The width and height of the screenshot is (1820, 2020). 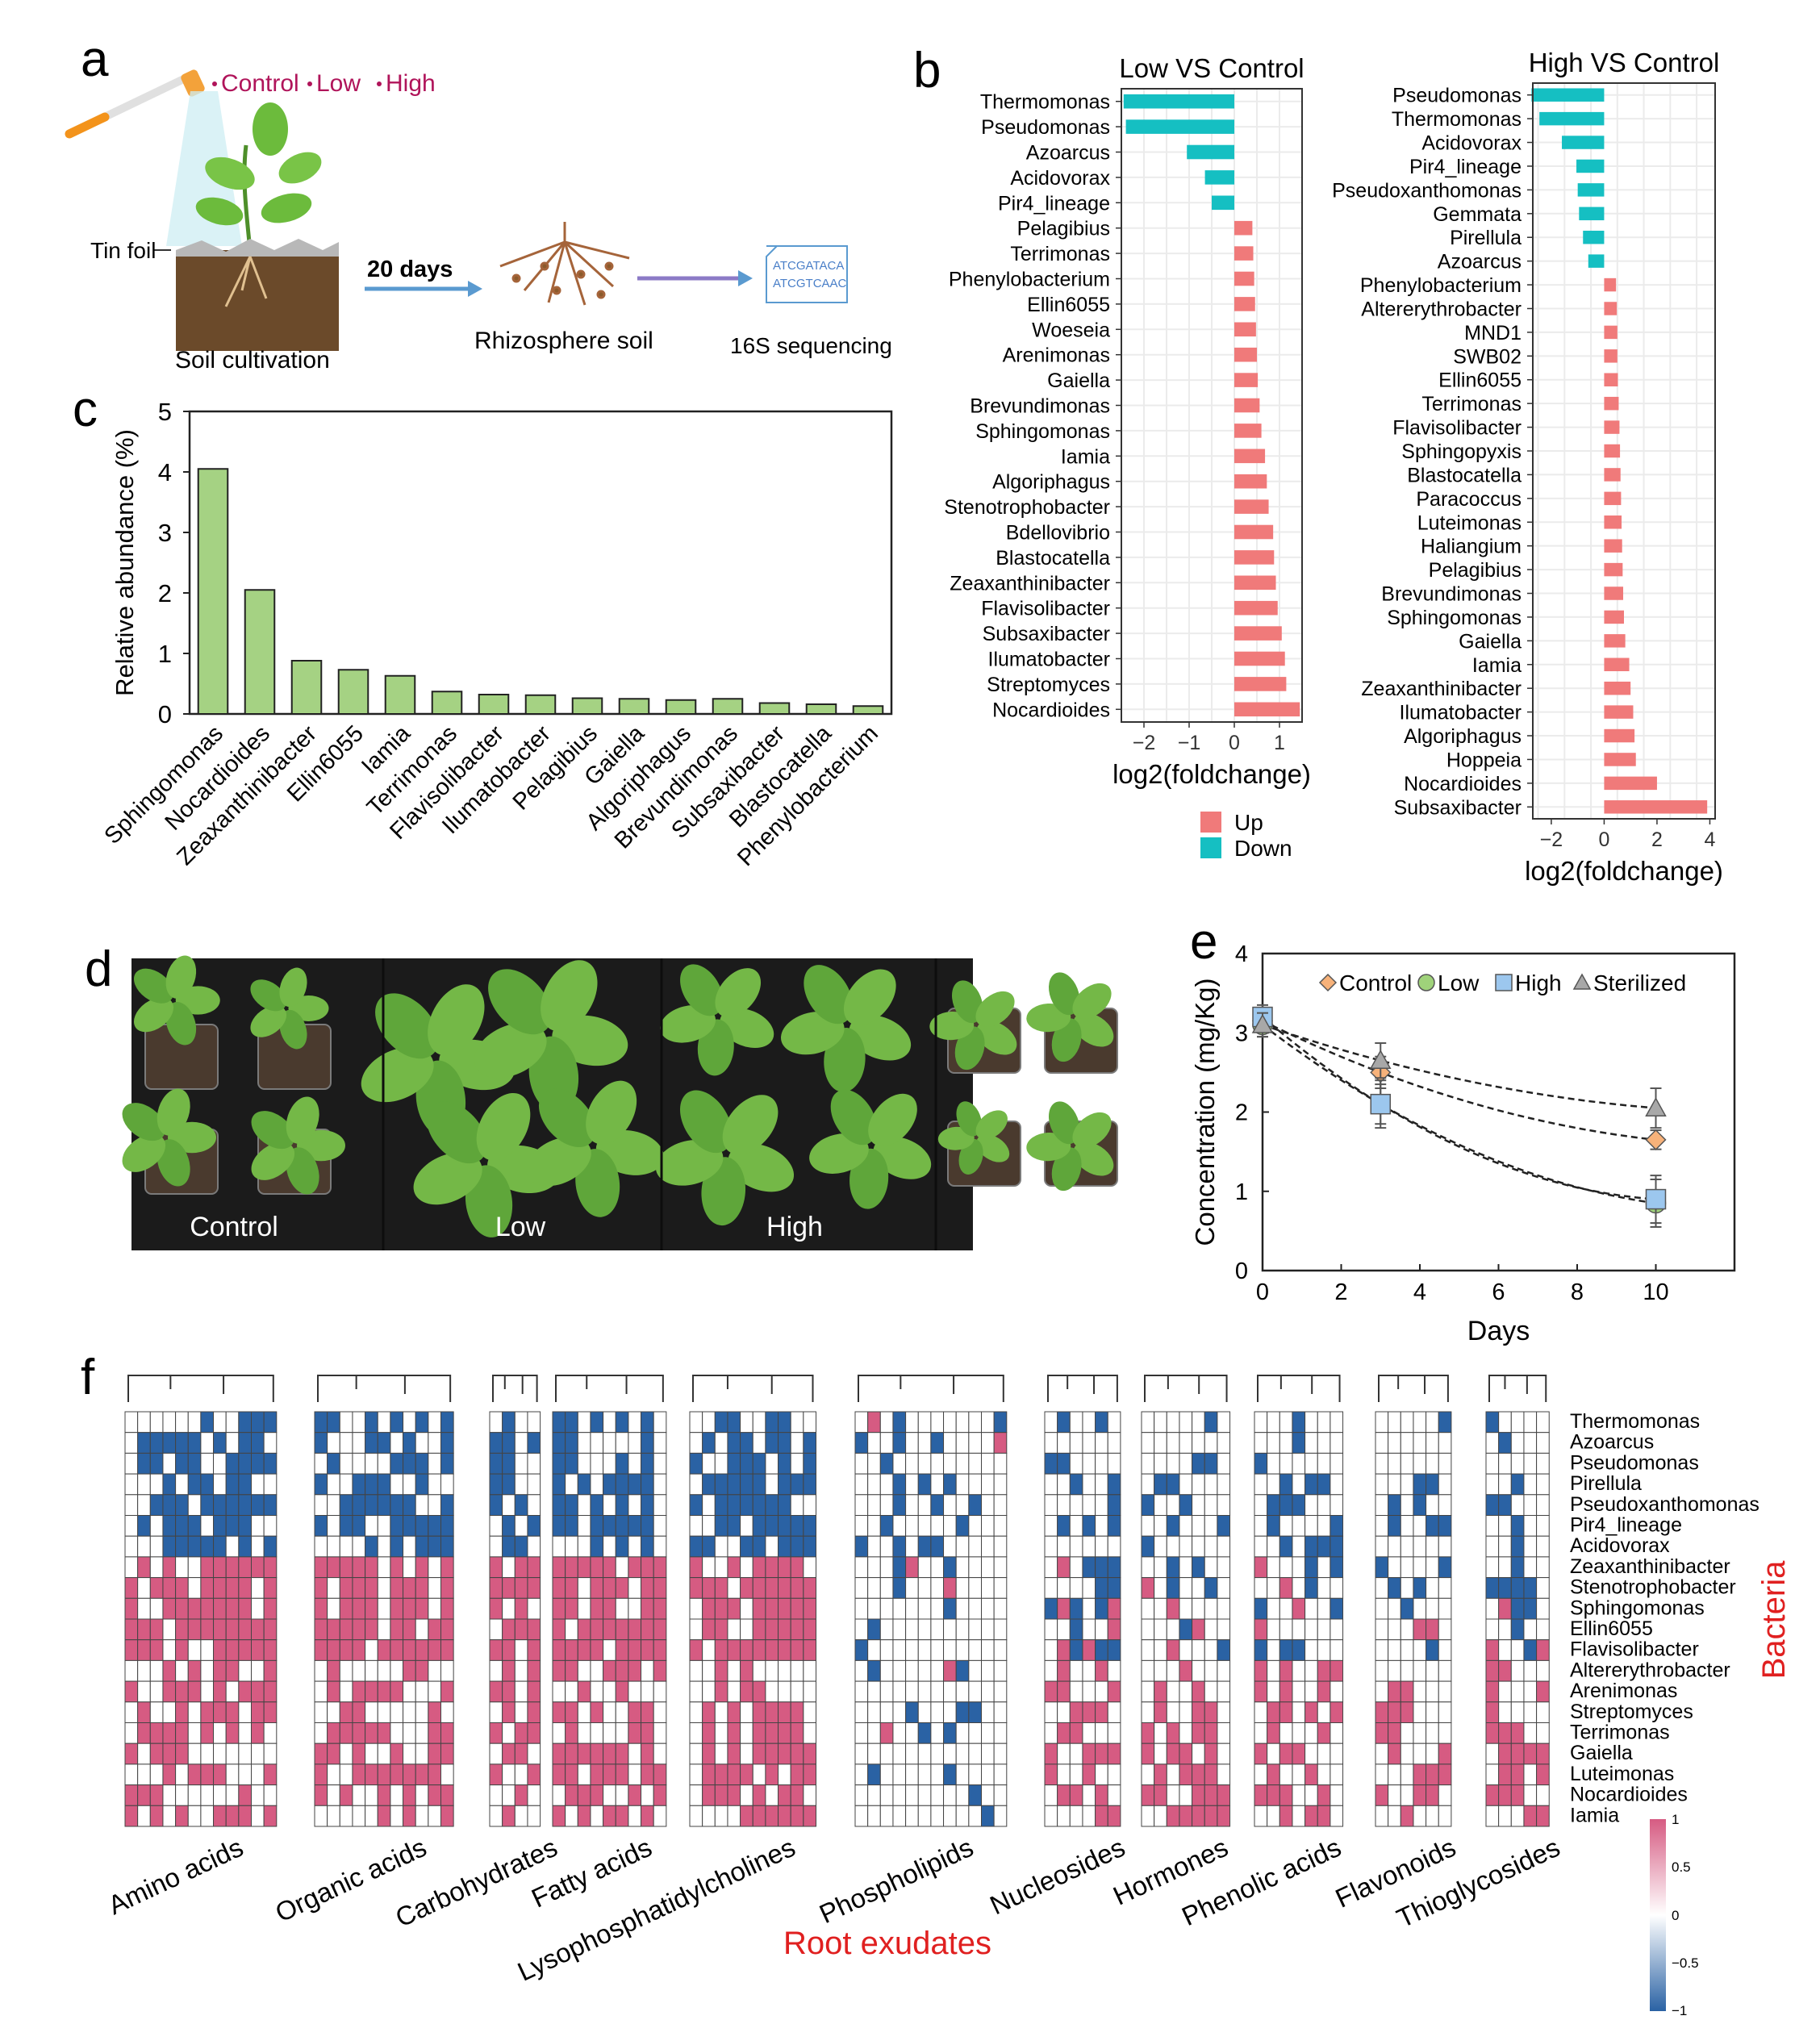 What do you see at coordinates (807, 274) in the screenshot?
I see `sequence-document-icon` at bounding box center [807, 274].